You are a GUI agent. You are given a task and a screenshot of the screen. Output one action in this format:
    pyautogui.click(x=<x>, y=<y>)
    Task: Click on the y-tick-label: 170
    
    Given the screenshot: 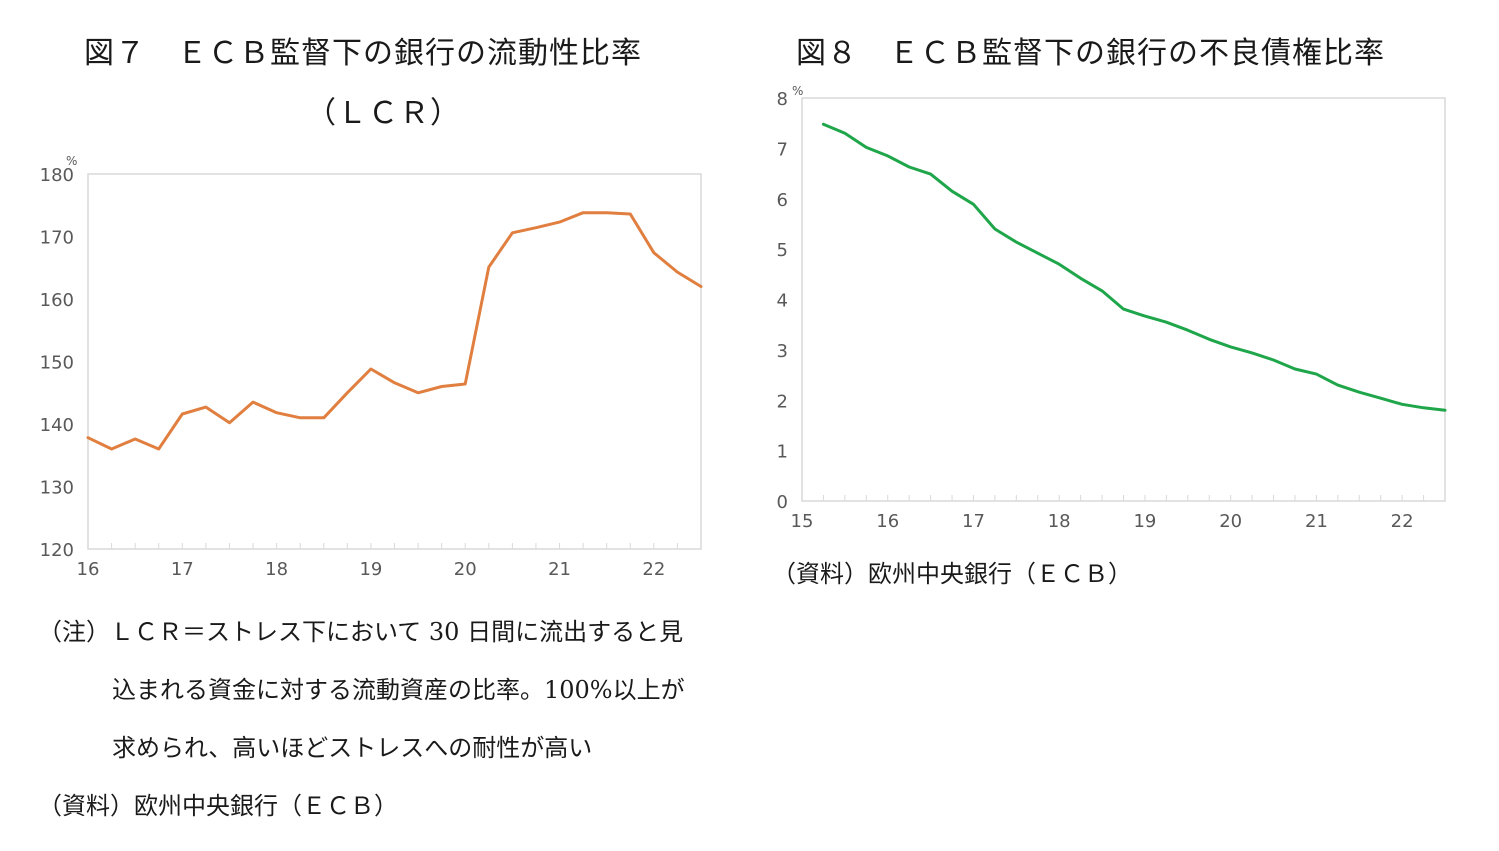 What is the action you would take?
    pyautogui.click(x=57, y=238)
    